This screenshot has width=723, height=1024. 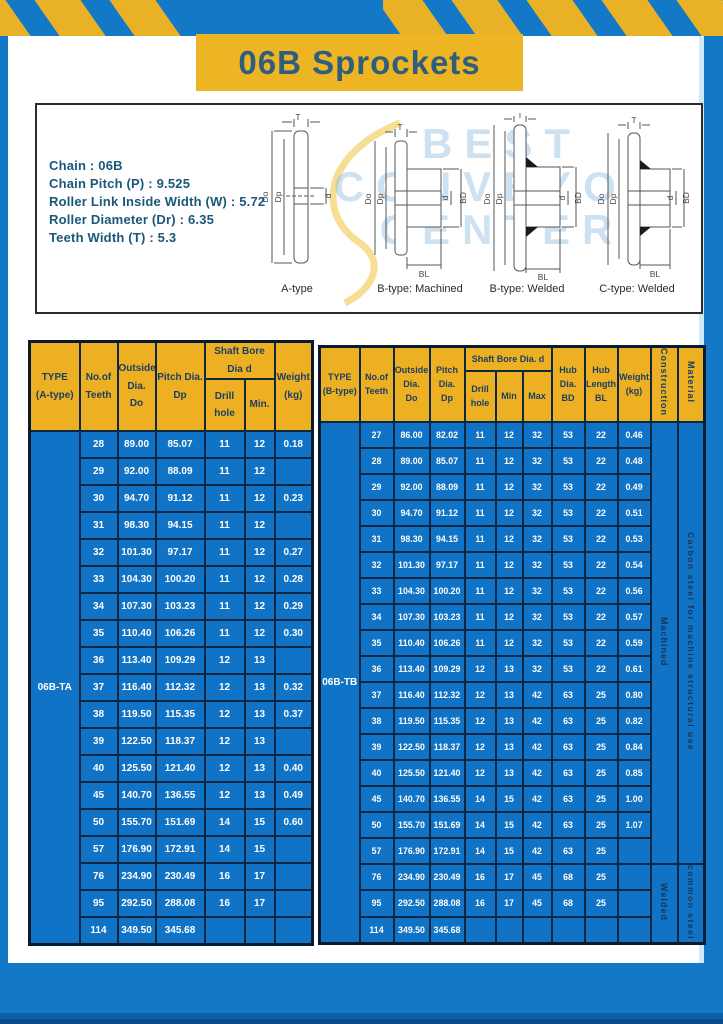 What do you see at coordinates (339, 384) in the screenshot?
I see `col-header-type: TYPE (B-type)` at bounding box center [339, 384].